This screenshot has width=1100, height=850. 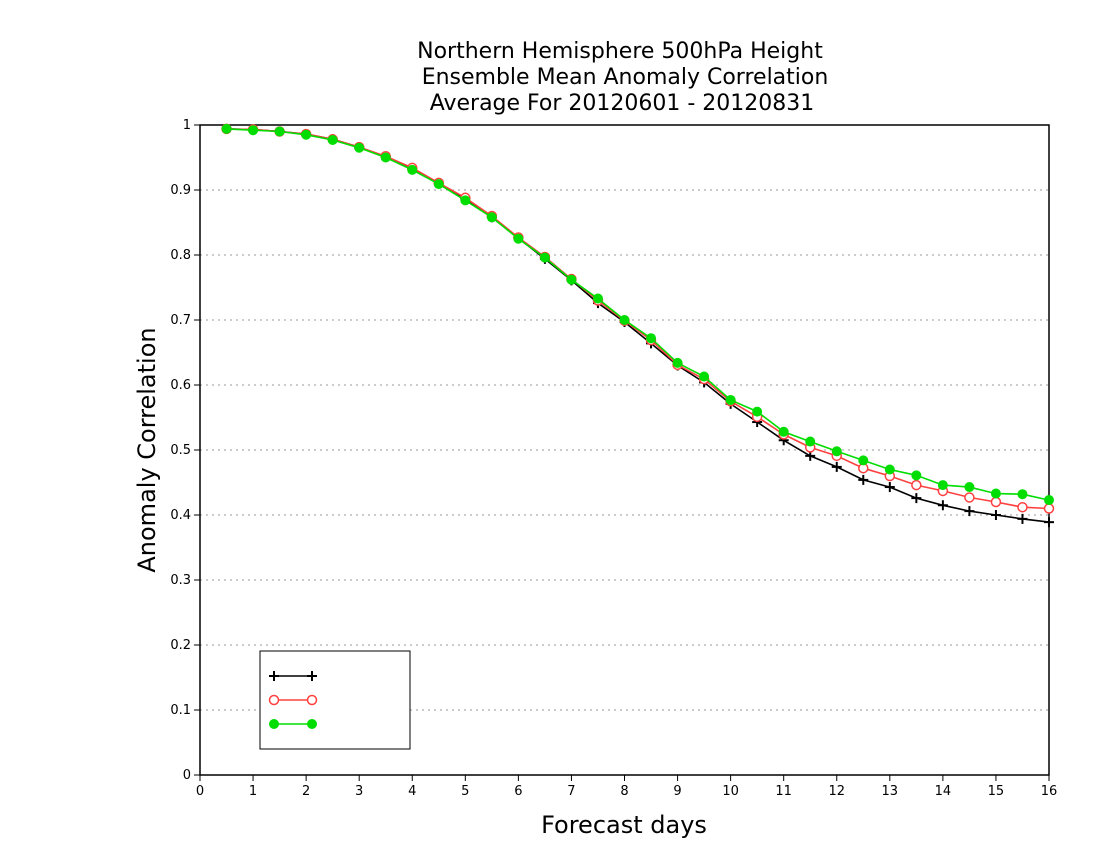 I want to click on y-tick-label: 0.6, so click(x=180, y=385).